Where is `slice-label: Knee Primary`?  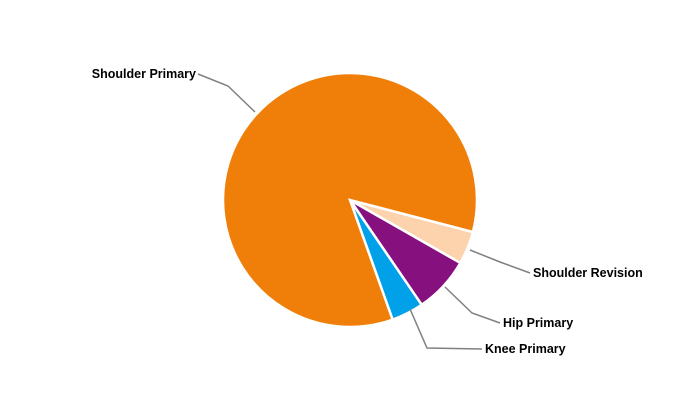
slice-label: Knee Primary is located at coordinates (525, 349).